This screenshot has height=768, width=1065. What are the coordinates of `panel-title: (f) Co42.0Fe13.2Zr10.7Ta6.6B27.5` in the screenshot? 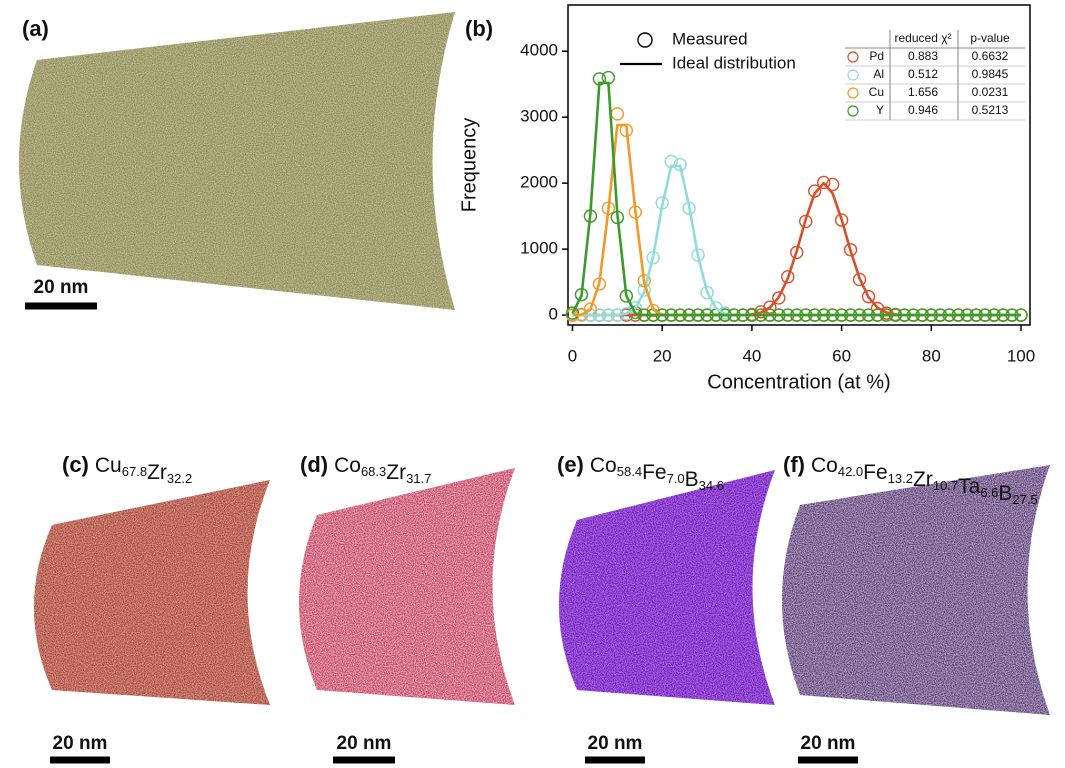 It's located at (910, 480).